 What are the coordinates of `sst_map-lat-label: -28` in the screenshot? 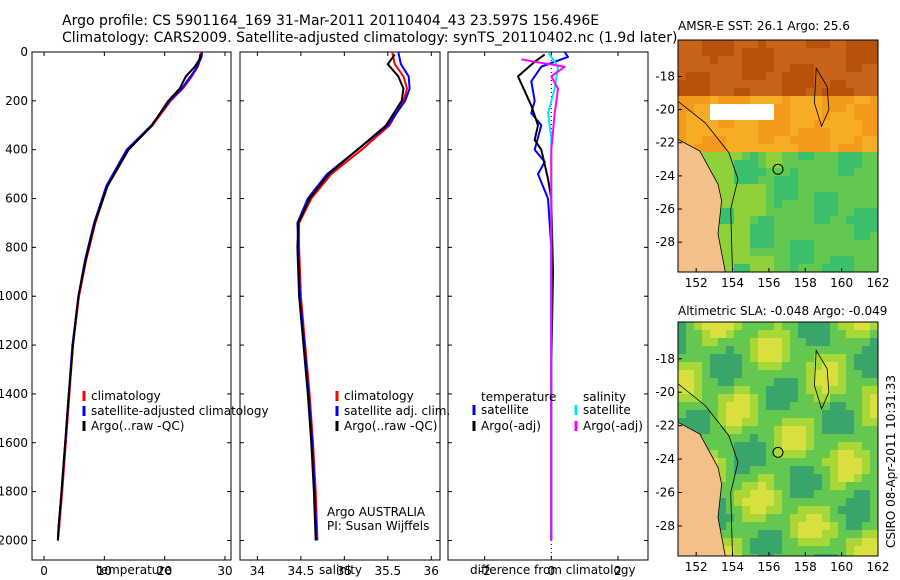 It's located at (665, 242).